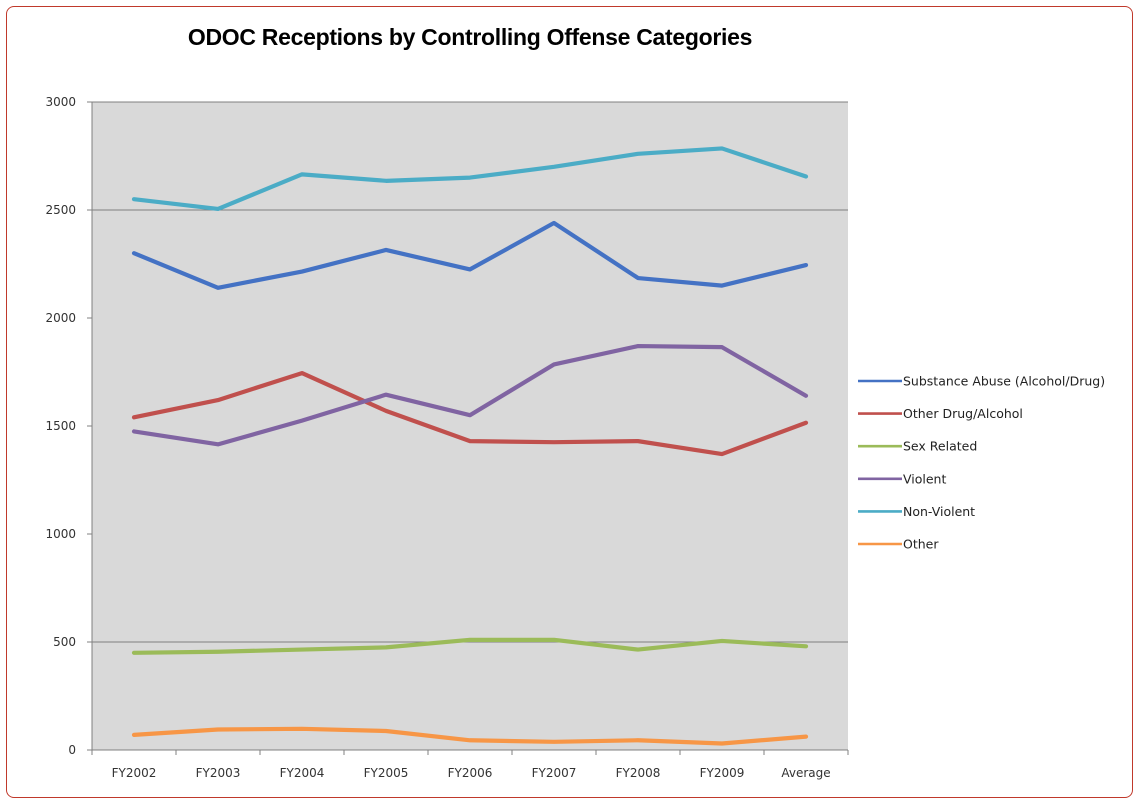  Describe the element at coordinates (924, 478) in the screenshot. I see `legend-label: Violent` at that location.